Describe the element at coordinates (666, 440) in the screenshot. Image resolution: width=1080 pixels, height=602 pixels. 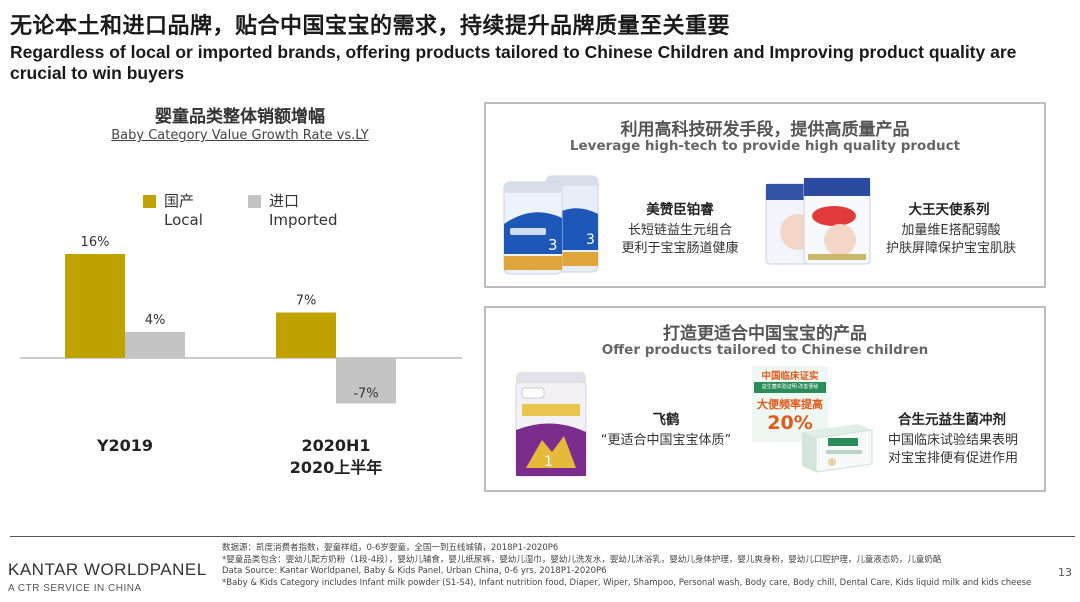
I see `feihe-desc: “更适合中国宝宝体质”` at that location.